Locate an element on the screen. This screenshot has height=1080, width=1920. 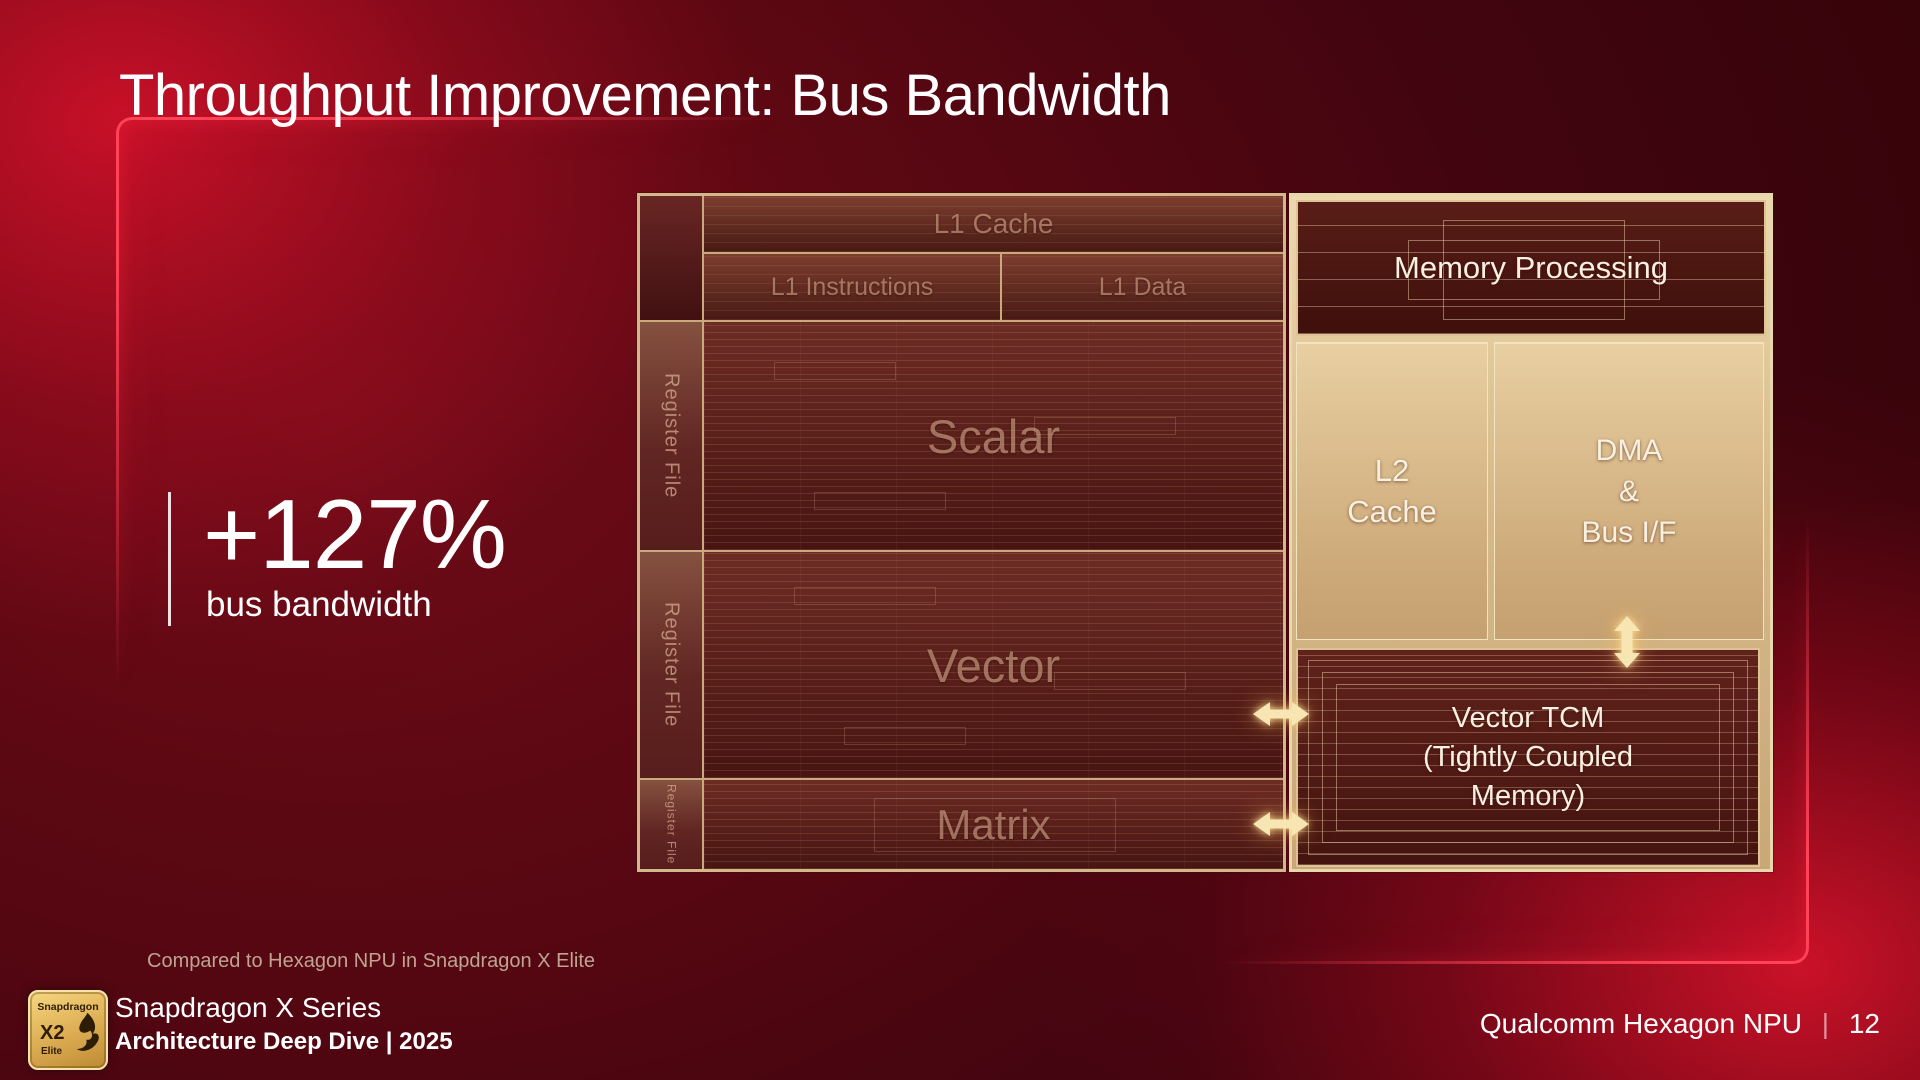
l1-instructions-block: L1 Instructions is located at coordinates (852, 287).